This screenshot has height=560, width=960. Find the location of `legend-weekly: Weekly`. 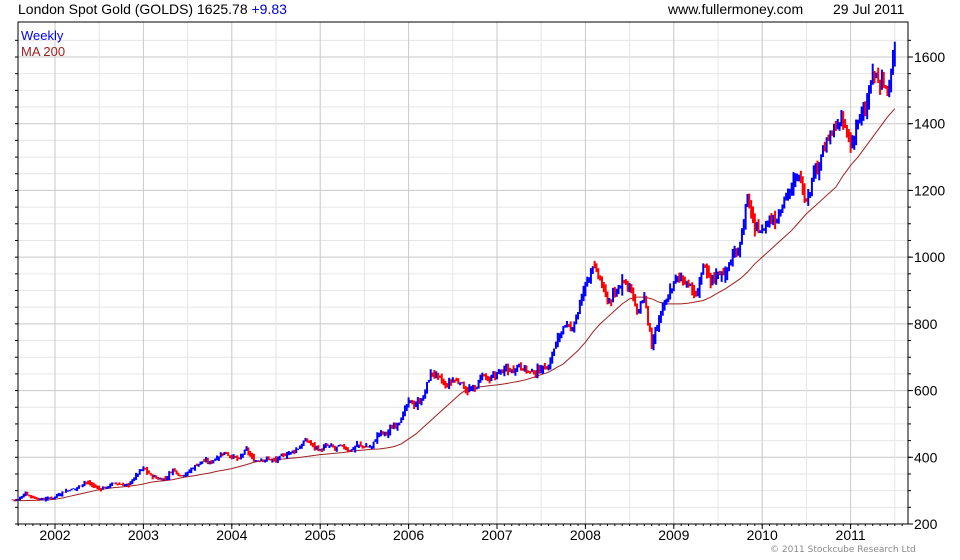

legend-weekly: Weekly is located at coordinates (42, 35).